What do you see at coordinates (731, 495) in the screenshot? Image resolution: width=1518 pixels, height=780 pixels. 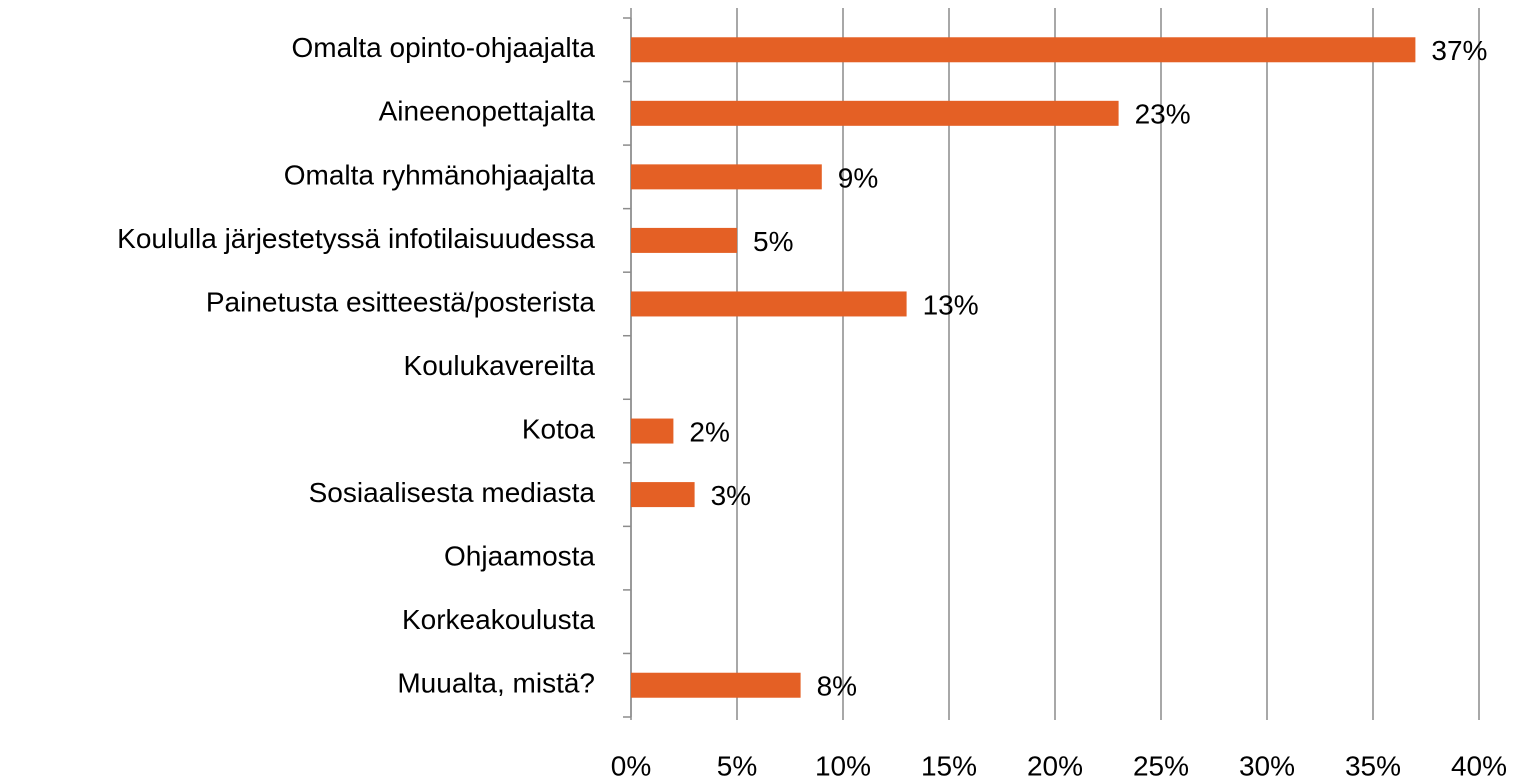 I see `value-label: 3%` at bounding box center [731, 495].